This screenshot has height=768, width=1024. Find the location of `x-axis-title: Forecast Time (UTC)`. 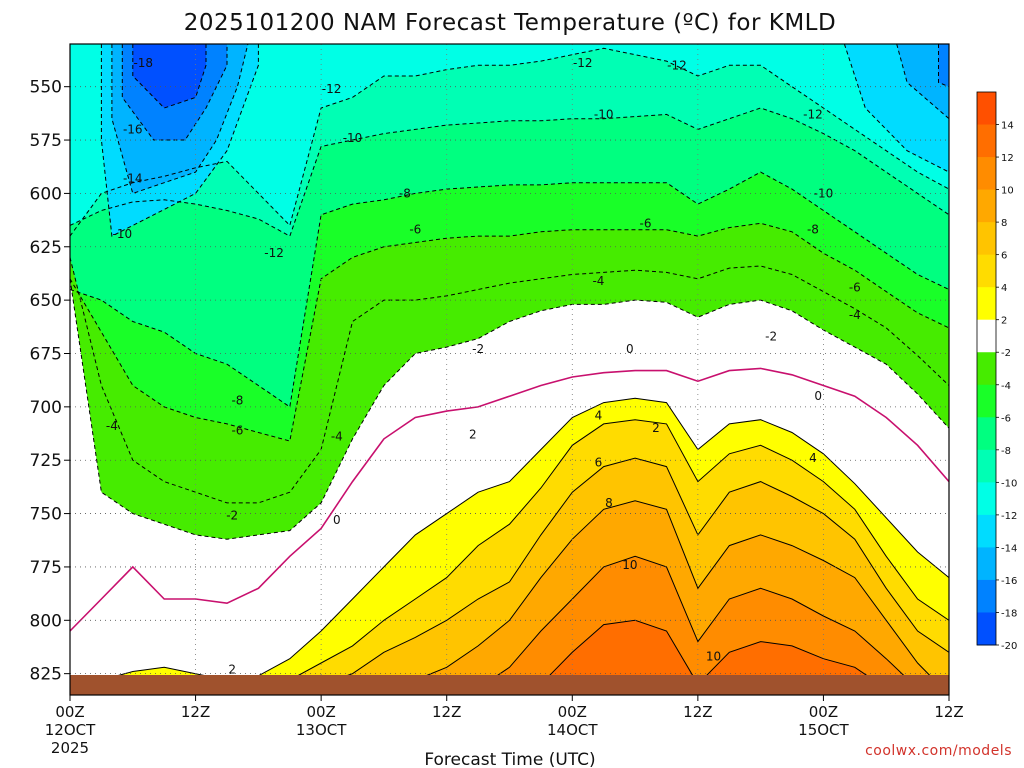

x-axis-title: Forecast Time (UTC) is located at coordinates (509, 759).